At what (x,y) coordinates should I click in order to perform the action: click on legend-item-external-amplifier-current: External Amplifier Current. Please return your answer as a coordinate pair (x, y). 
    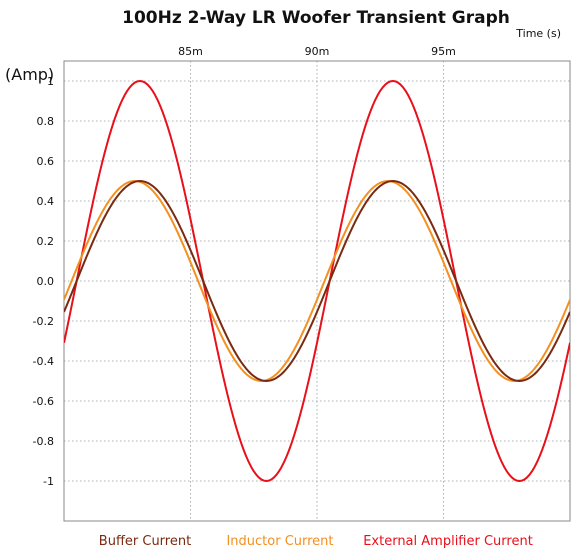
    Looking at the image, I should click on (448, 541).